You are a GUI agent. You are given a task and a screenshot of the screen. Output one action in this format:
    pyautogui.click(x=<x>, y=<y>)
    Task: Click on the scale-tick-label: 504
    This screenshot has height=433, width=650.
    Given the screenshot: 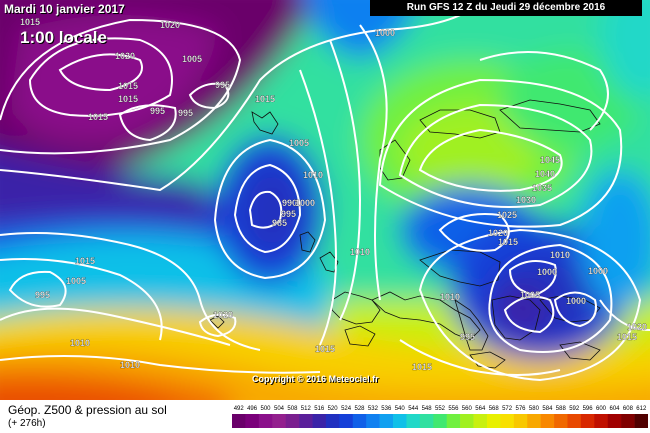 What is the action you would take?
    pyautogui.click(x=279, y=409)
    